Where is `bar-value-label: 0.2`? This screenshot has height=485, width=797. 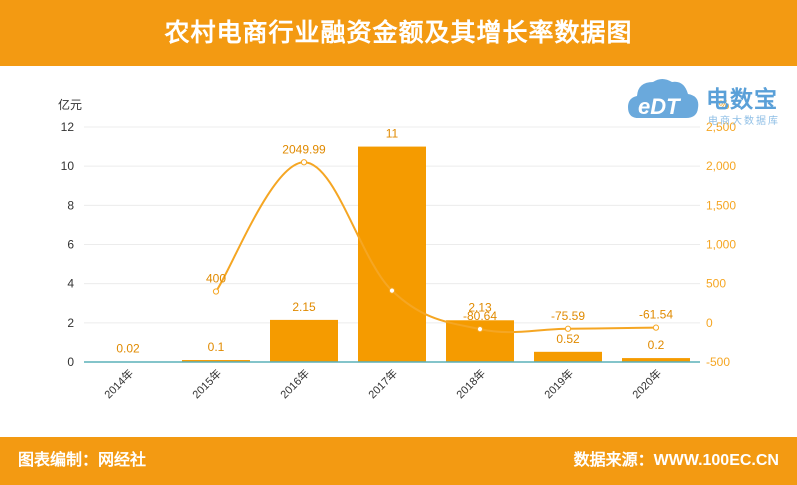 bar-value-label: 0.2 is located at coordinates (656, 345).